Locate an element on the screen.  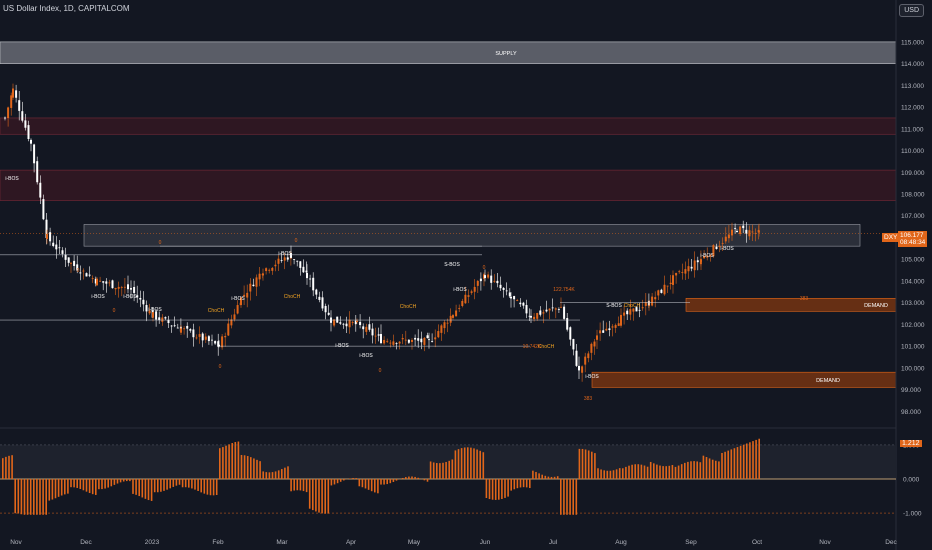
y-tick-label: 104.000 is located at coordinates (913, 281).